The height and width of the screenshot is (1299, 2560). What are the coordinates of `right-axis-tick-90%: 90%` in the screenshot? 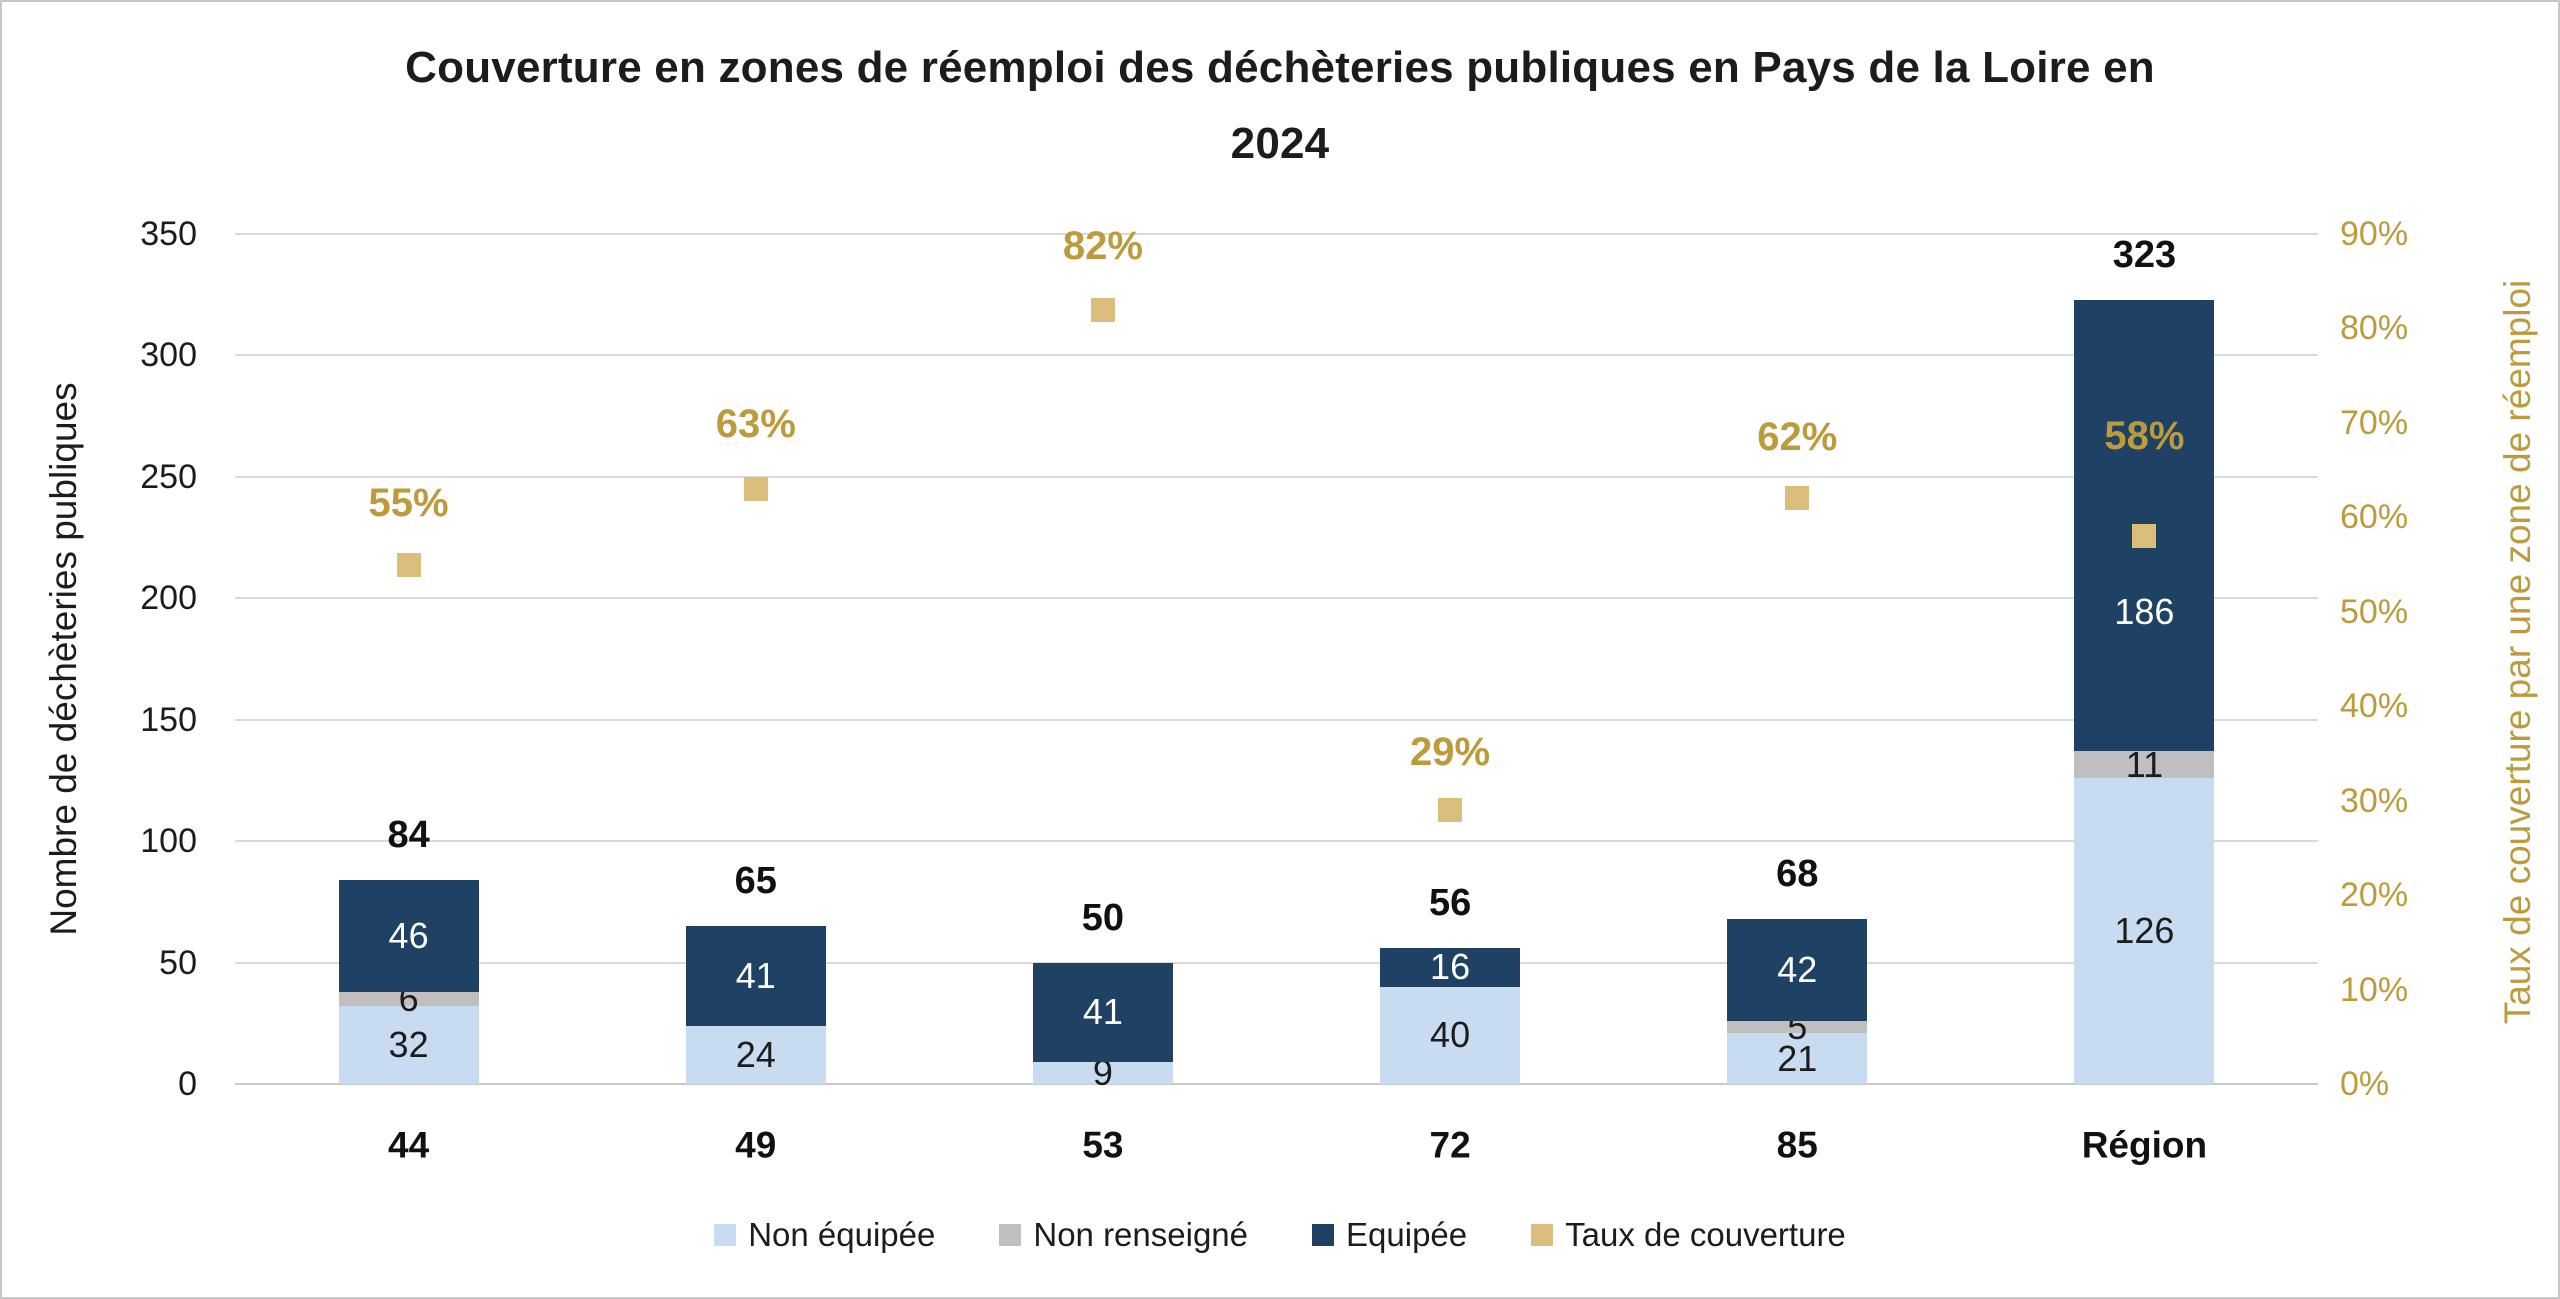 It's located at (2374, 234).